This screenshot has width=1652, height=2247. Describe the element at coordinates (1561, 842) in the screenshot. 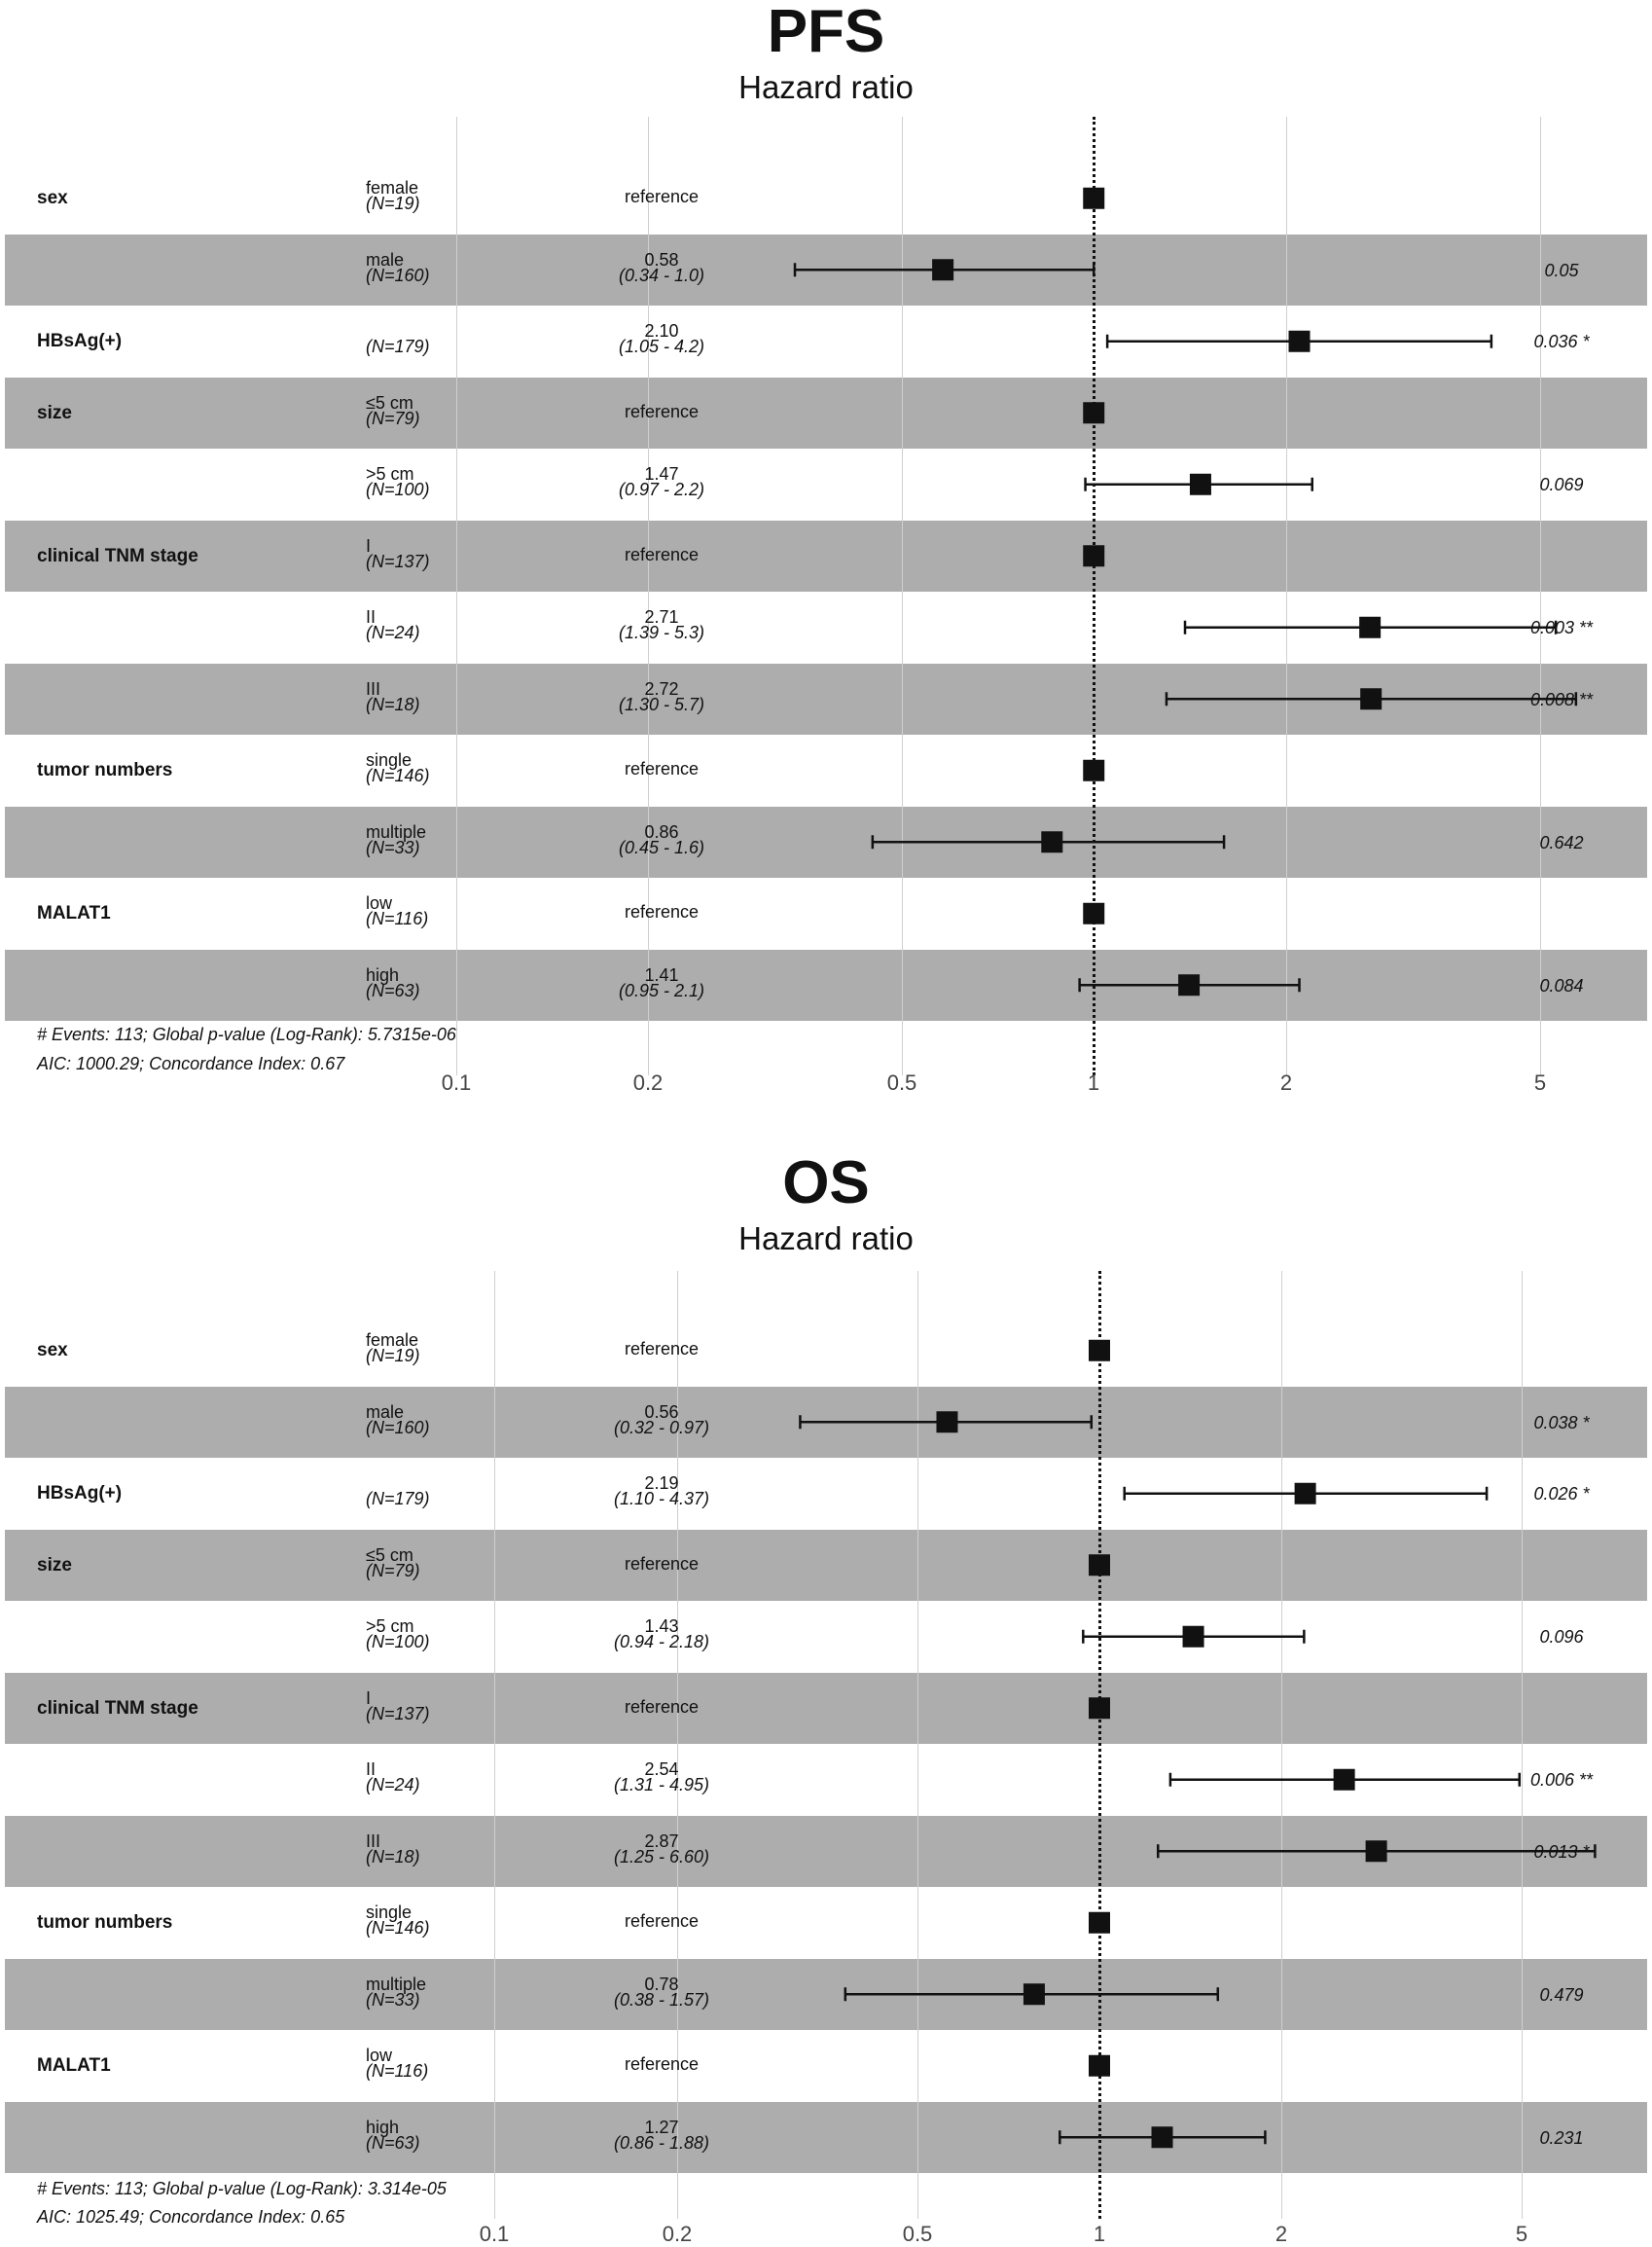

I see `pfs-p-value: 0.642` at that location.